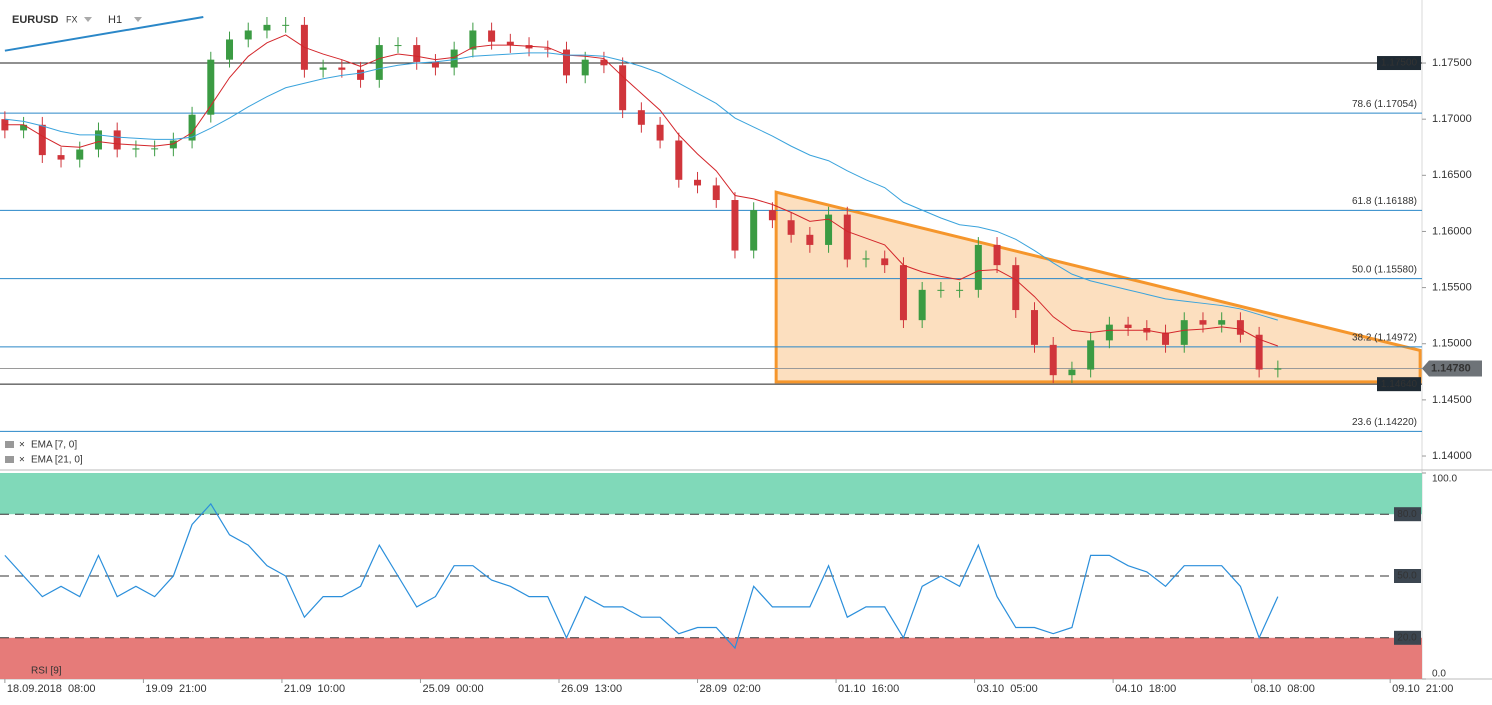 Image resolution: width=1492 pixels, height=705 pixels. I want to click on x-tick-label: 09.10 21:00, so click(1422, 689).